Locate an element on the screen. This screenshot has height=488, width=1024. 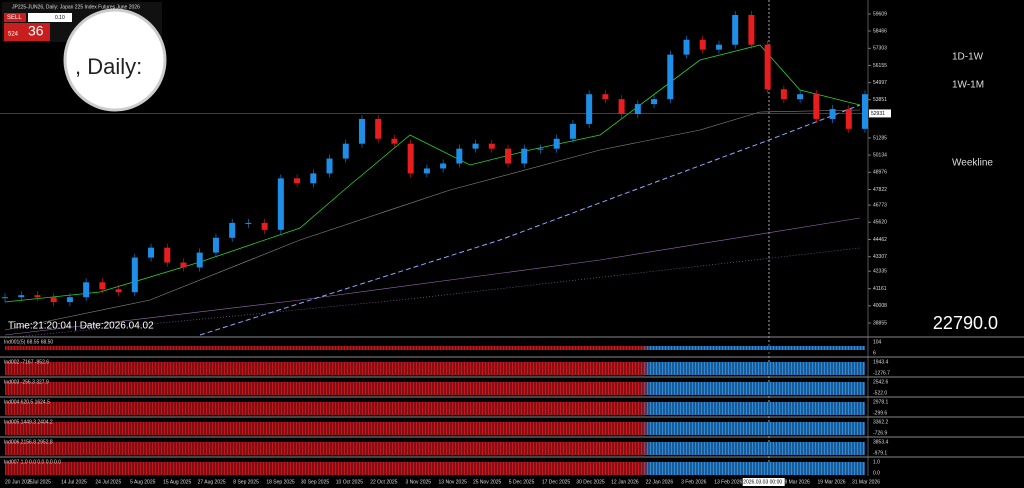
line-label: 1W-1M is located at coordinates (968, 85).